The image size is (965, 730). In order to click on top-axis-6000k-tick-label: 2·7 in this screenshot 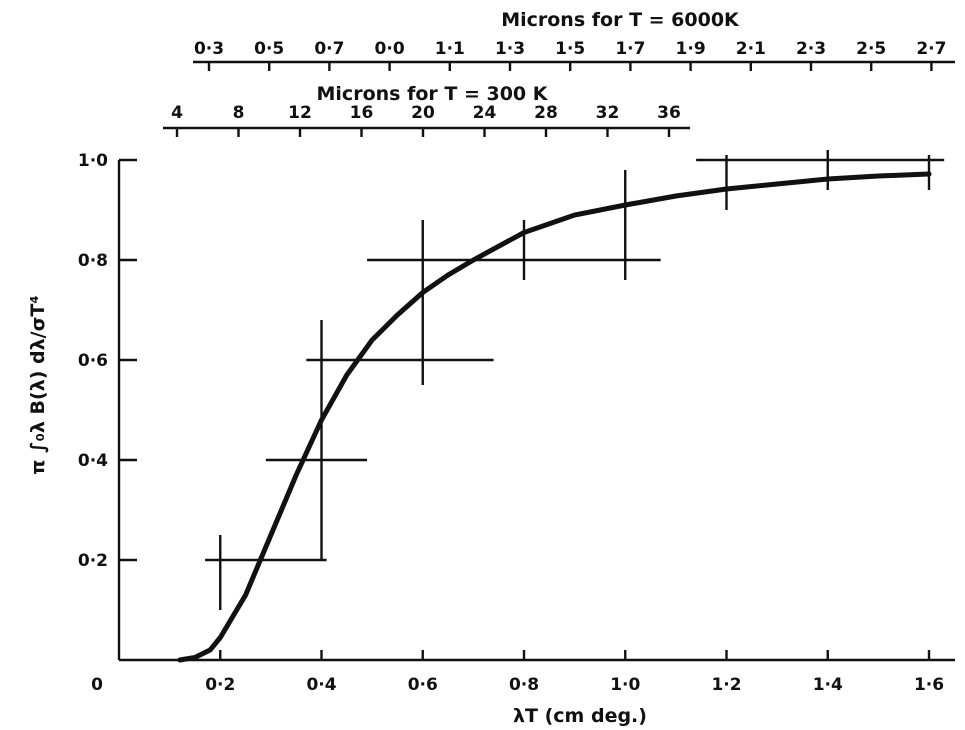, I will do `click(931, 49)`.